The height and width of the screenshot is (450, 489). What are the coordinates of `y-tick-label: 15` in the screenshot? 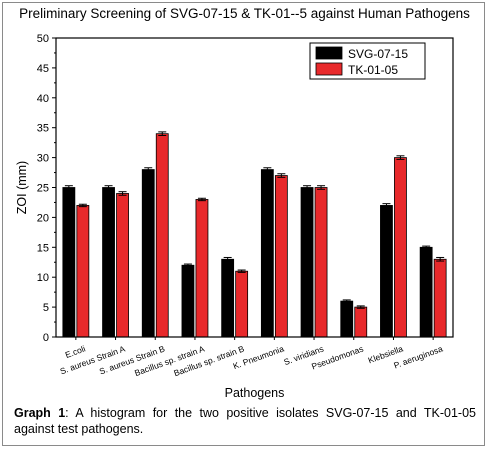 It's located at (43, 248).